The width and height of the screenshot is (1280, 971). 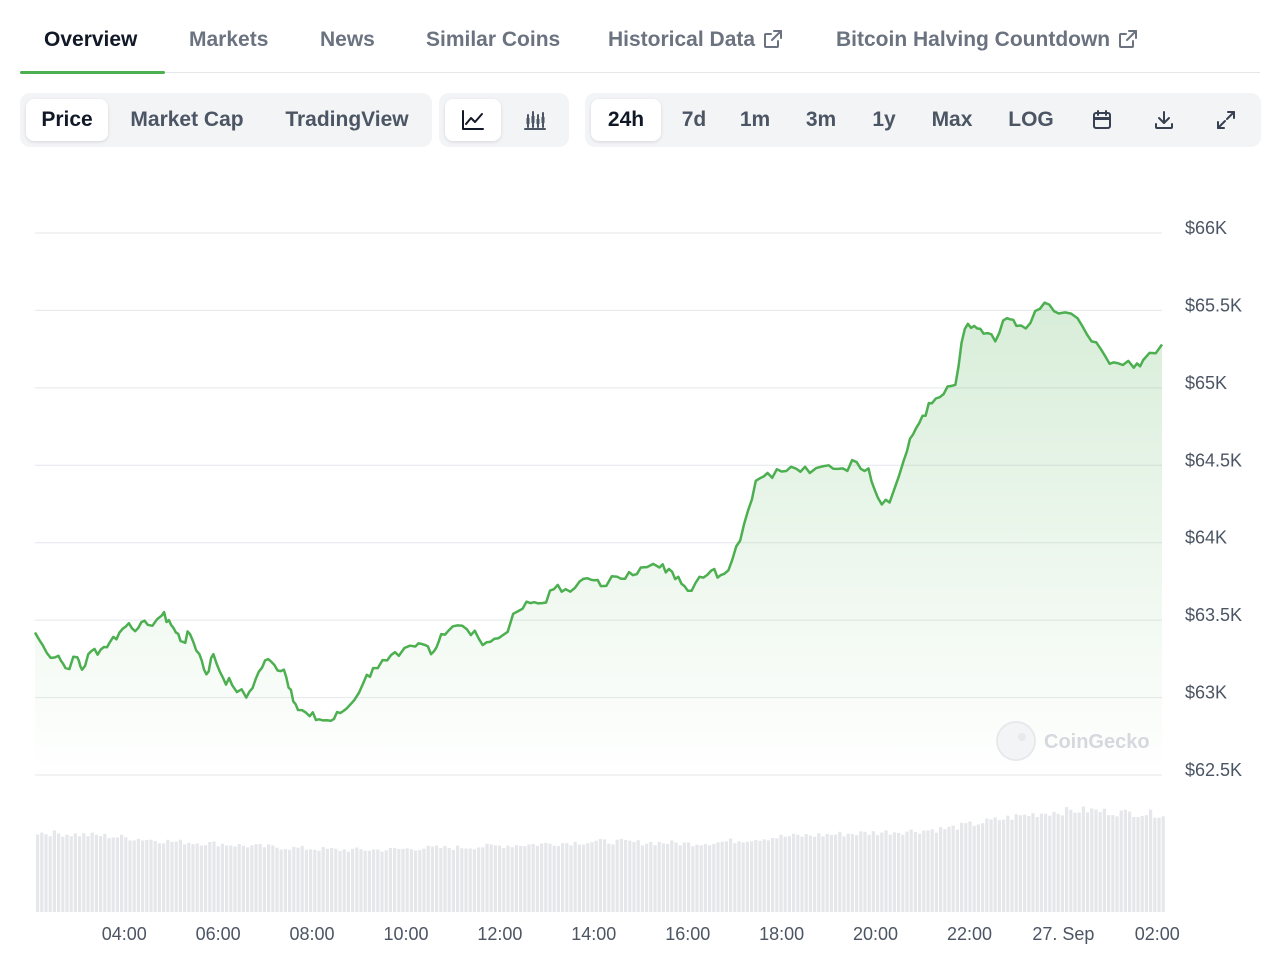 What do you see at coordinates (626, 120) in the screenshot?
I see `range-24h: 24h` at bounding box center [626, 120].